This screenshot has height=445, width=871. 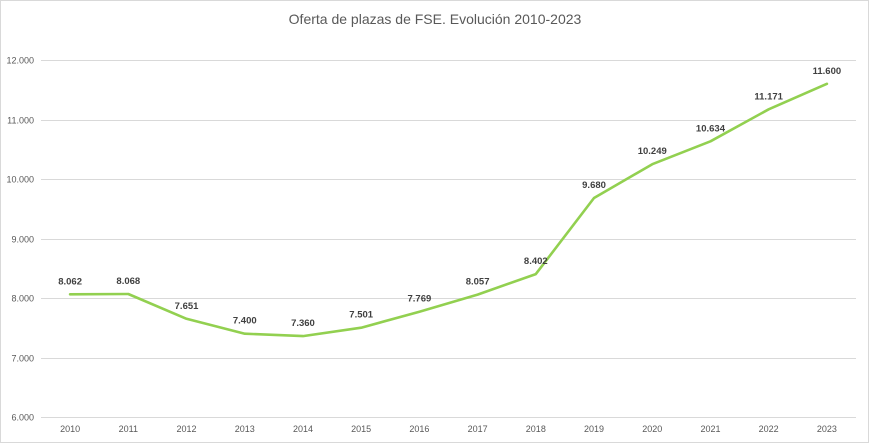 What do you see at coordinates (245, 429) in the screenshot?
I see `x-tick-label: 2013` at bounding box center [245, 429].